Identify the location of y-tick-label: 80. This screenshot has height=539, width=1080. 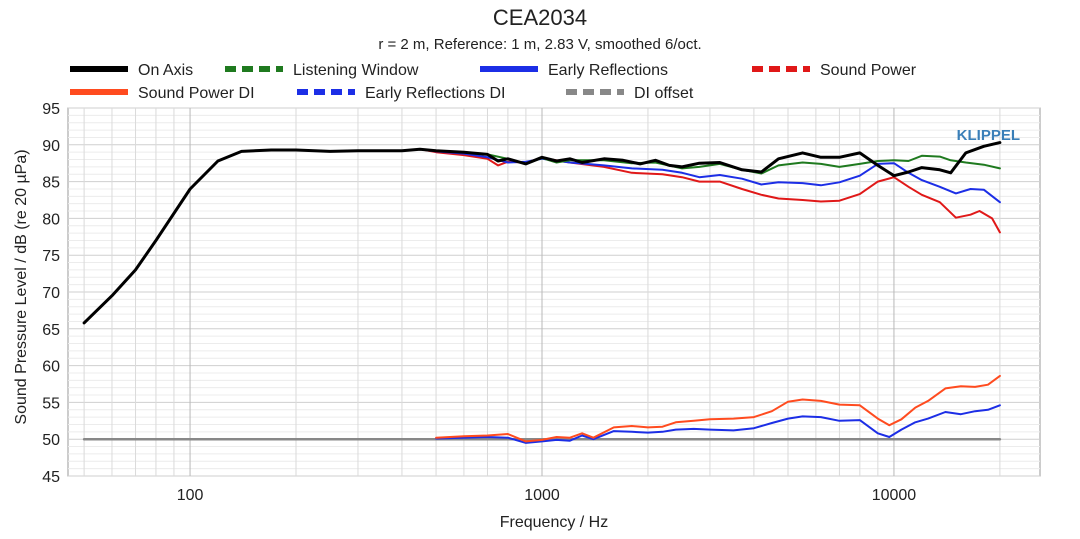
(51, 219).